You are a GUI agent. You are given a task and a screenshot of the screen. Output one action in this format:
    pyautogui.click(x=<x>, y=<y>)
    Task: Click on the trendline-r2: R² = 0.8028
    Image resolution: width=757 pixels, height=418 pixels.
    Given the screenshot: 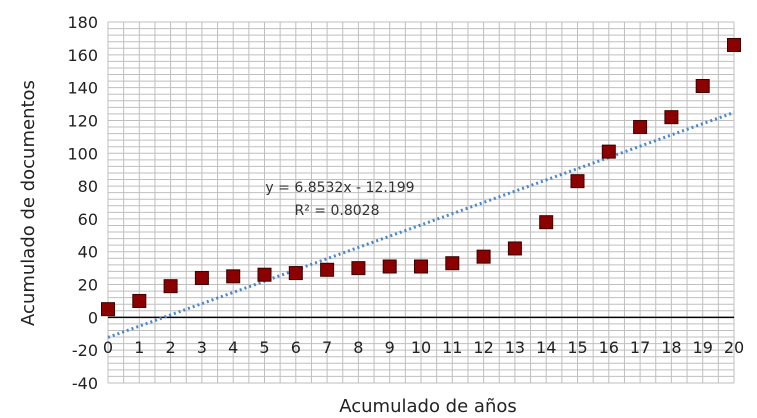 What is the action you would take?
    pyautogui.click(x=337, y=211)
    